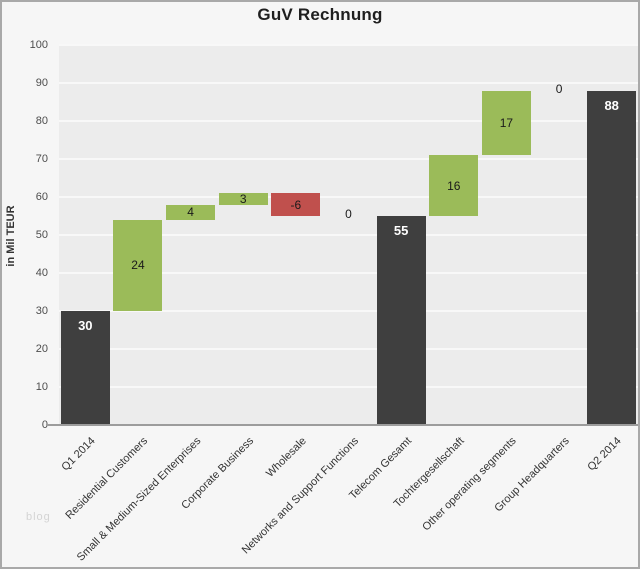 Image resolution: width=640 pixels, height=569 pixels. What do you see at coordinates (41, 273) in the screenshot?
I see `y-axis-tick-label: 40` at bounding box center [41, 273].